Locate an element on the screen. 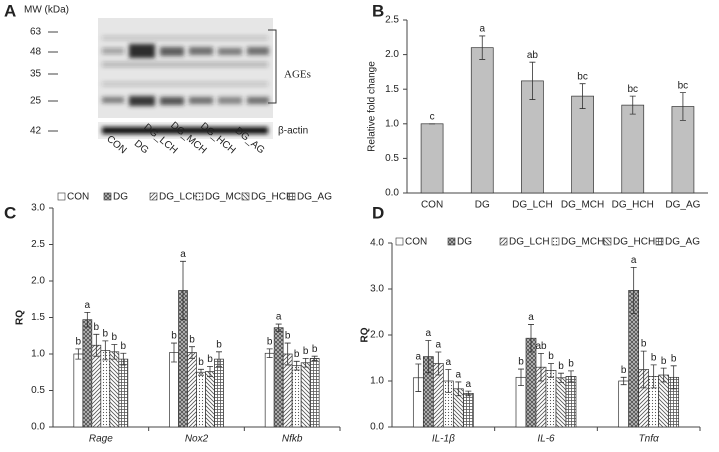 The image size is (719, 452). x-tick-label: DG is located at coordinates (482, 205).